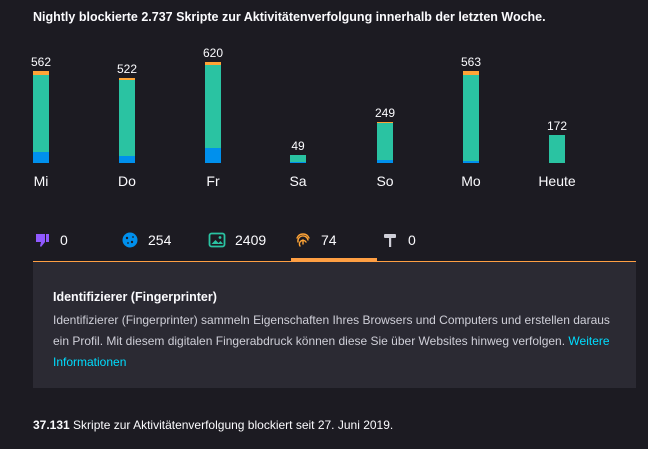 The width and height of the screenshot is (648, 449). I want to click on hammer-icon, so click(390, 240).